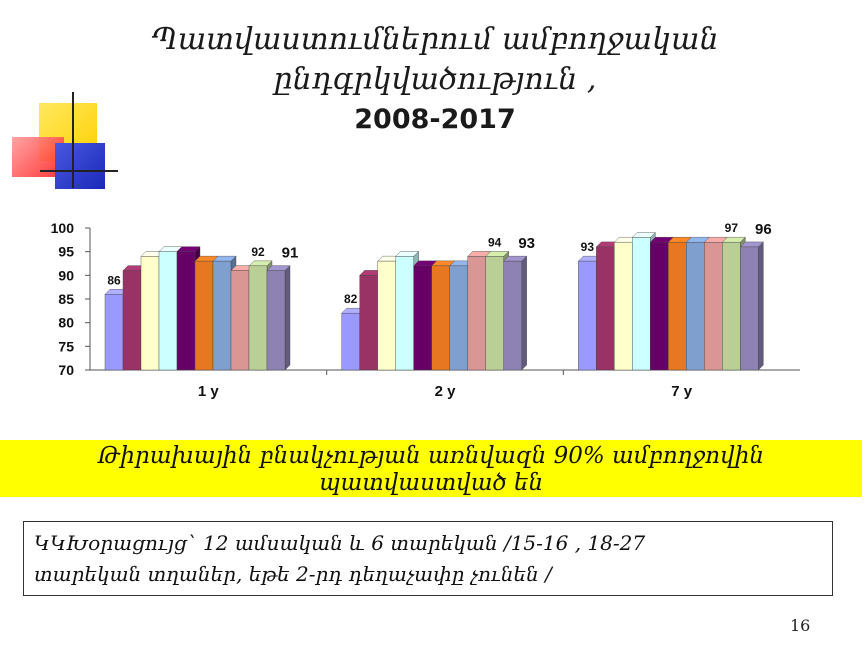 Image resolution: width=864 pixels, height=648 pixels. Describe the element at coordinates (66, 370) in the screenshot. I see `y-tick-label: 70` at that location.